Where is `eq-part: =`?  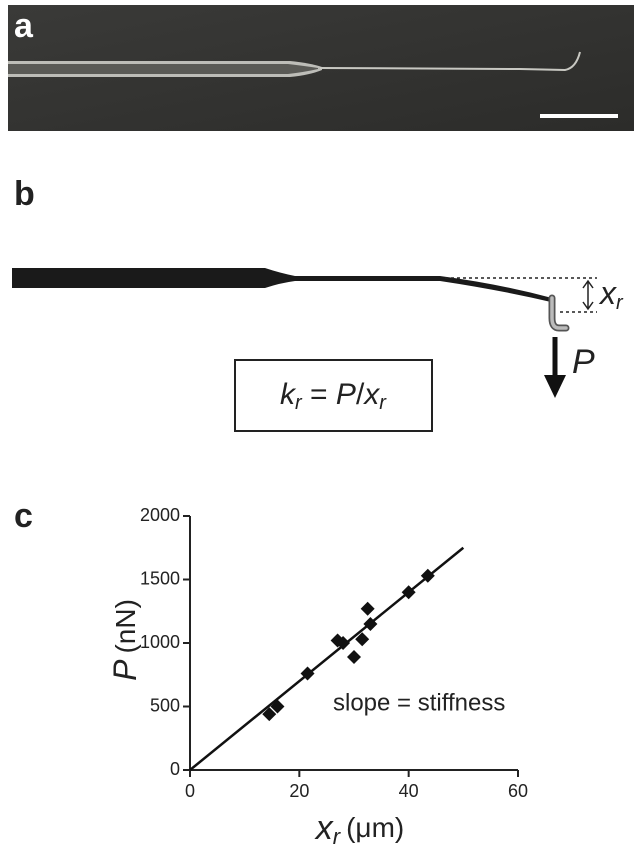
eq-part: = is located at coordinates (319, 394).